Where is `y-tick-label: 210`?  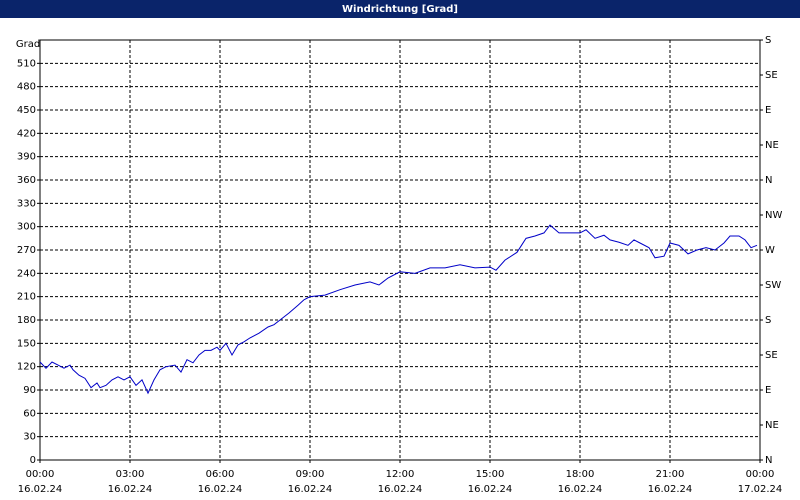
y-tick-label: 210 is located at coordinates (26, 297).